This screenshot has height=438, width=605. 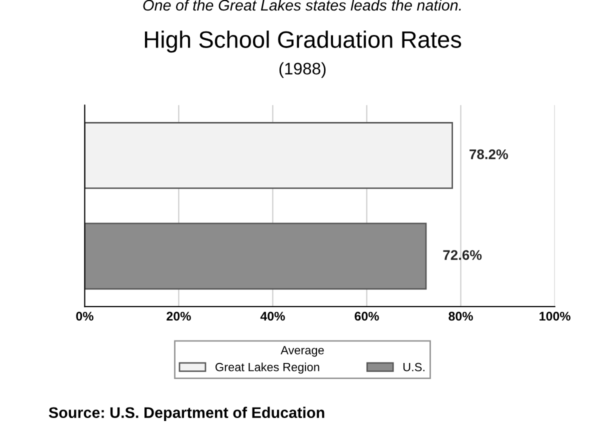 I want to click on x-tick-label: 100%, so click(x=555, y=316).